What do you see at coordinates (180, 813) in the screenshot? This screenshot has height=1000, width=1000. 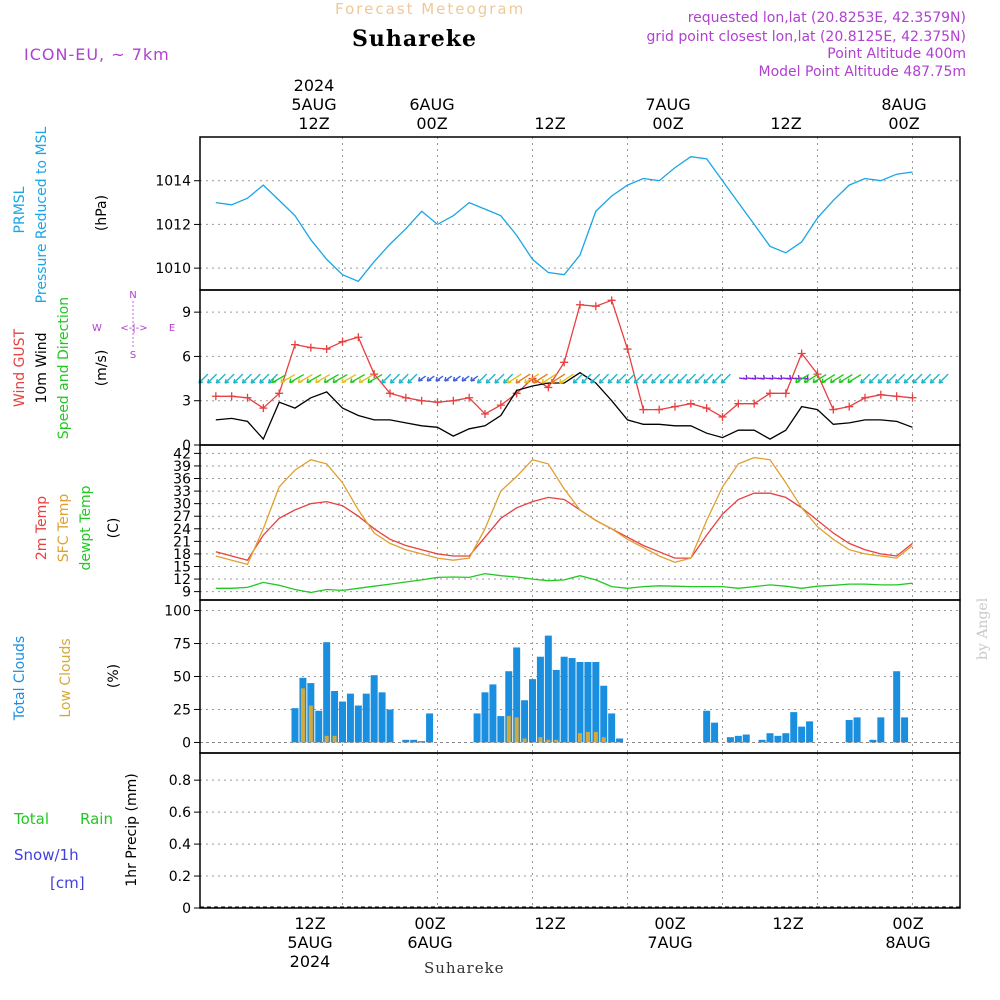 I see `y-tick-label: 0.6` at bounding box center [180, 813].